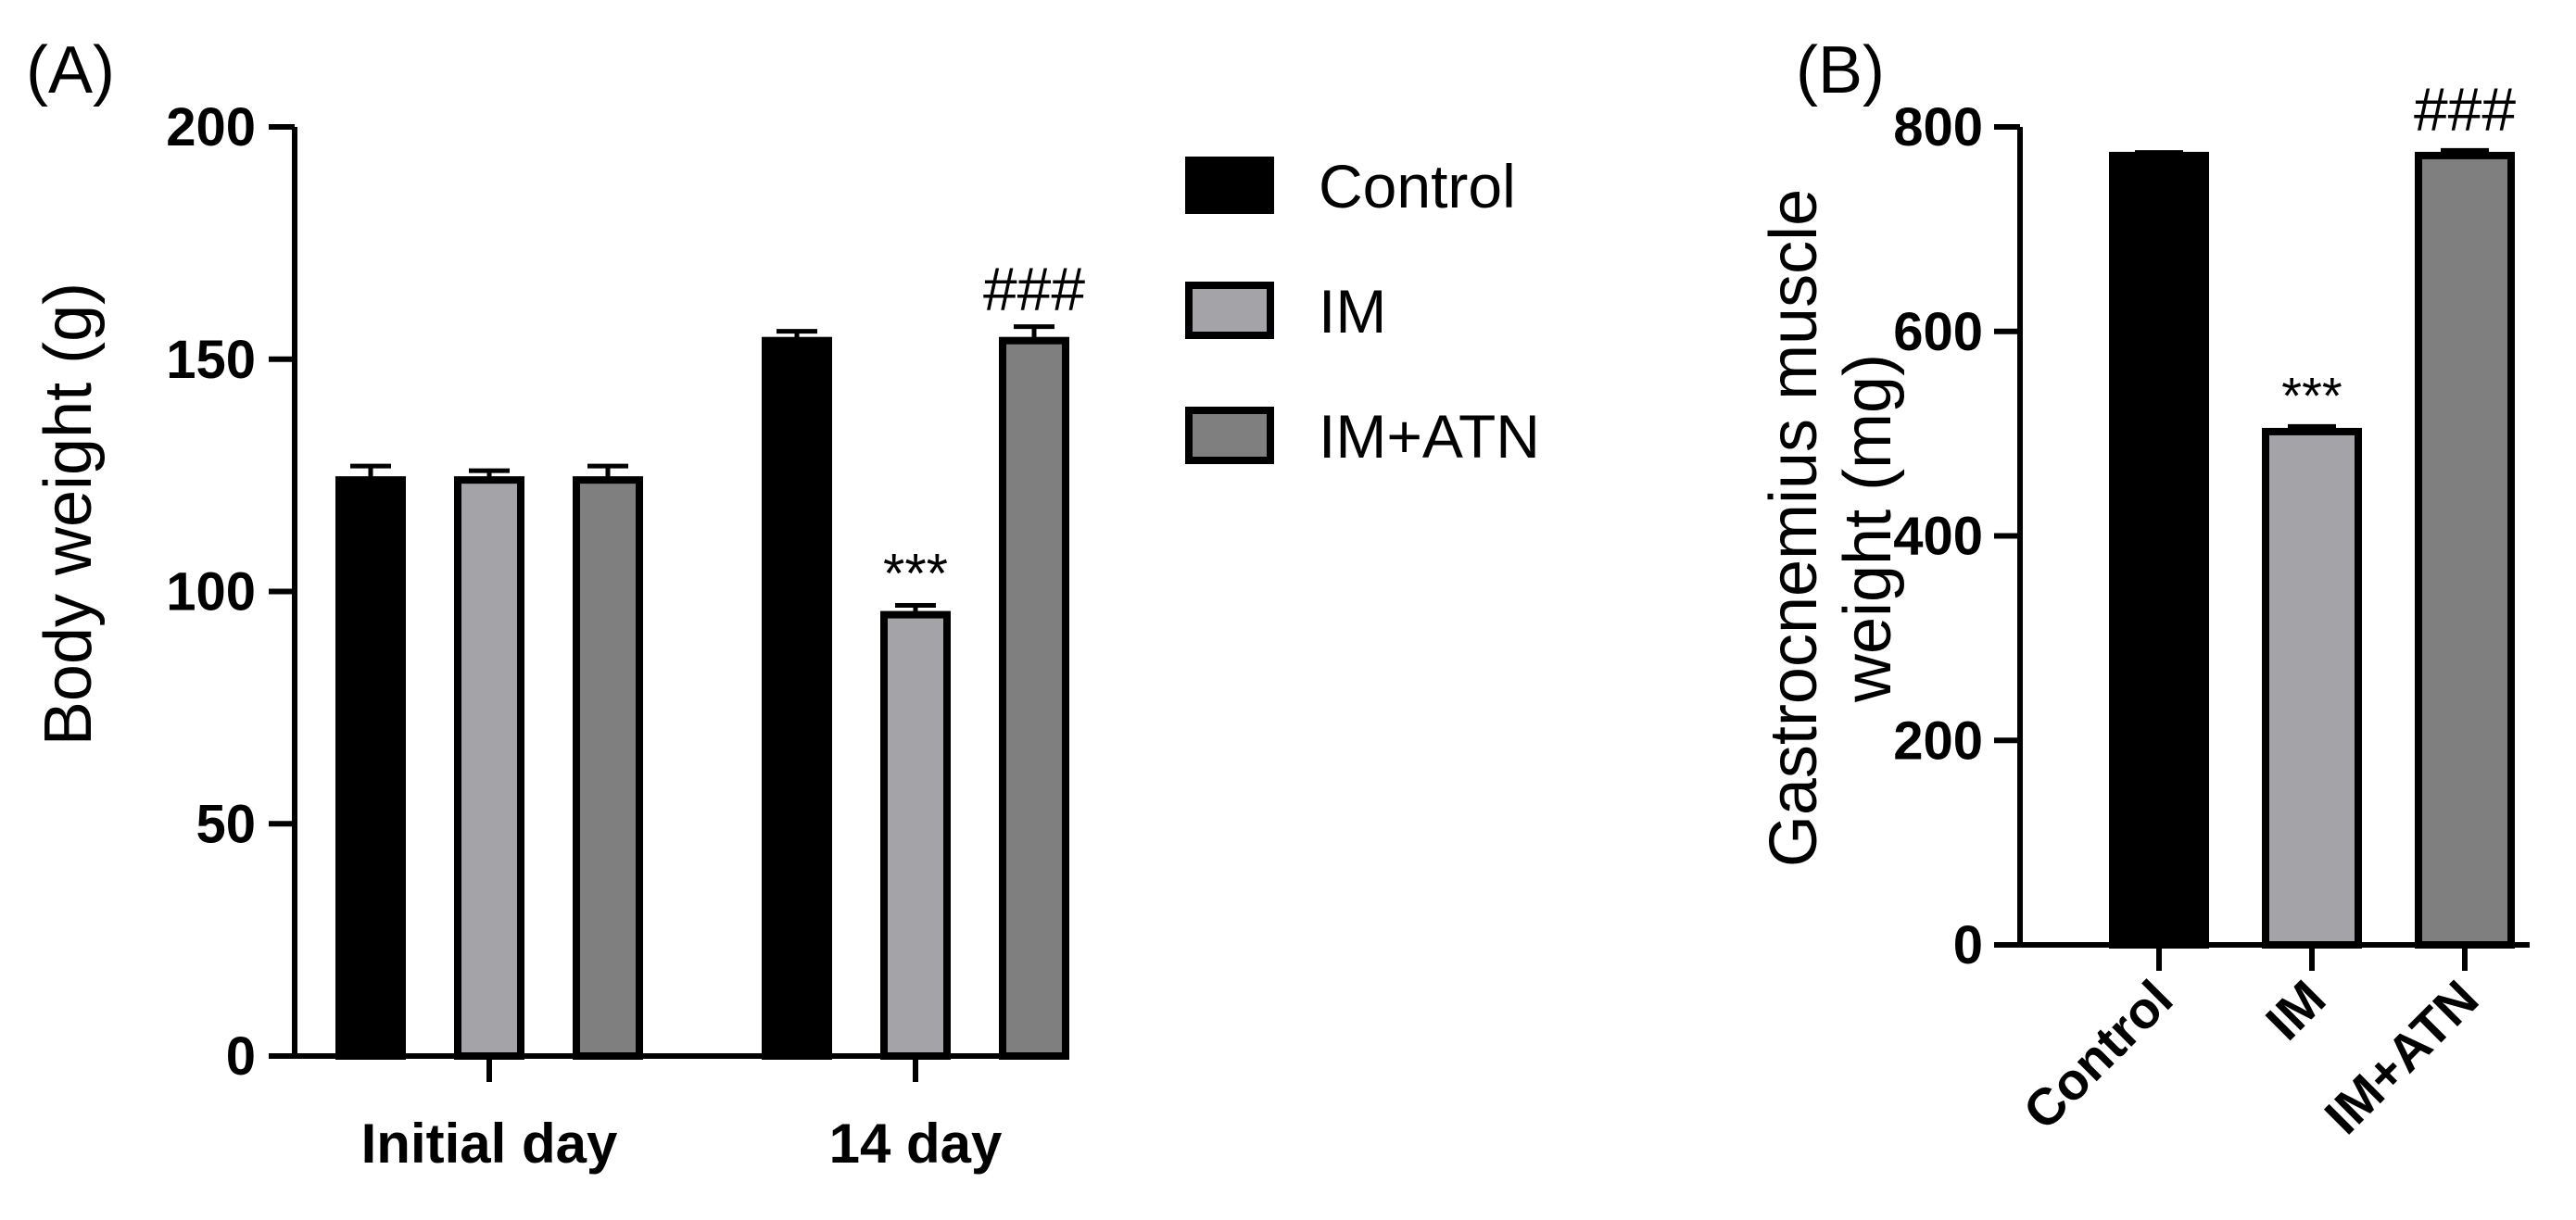 The height and width of the screenshot is (1220, 2576). Describe the element at coordinates (1229, 435) in the screenshot. I see `legend-swatch-im-atn` at that location.